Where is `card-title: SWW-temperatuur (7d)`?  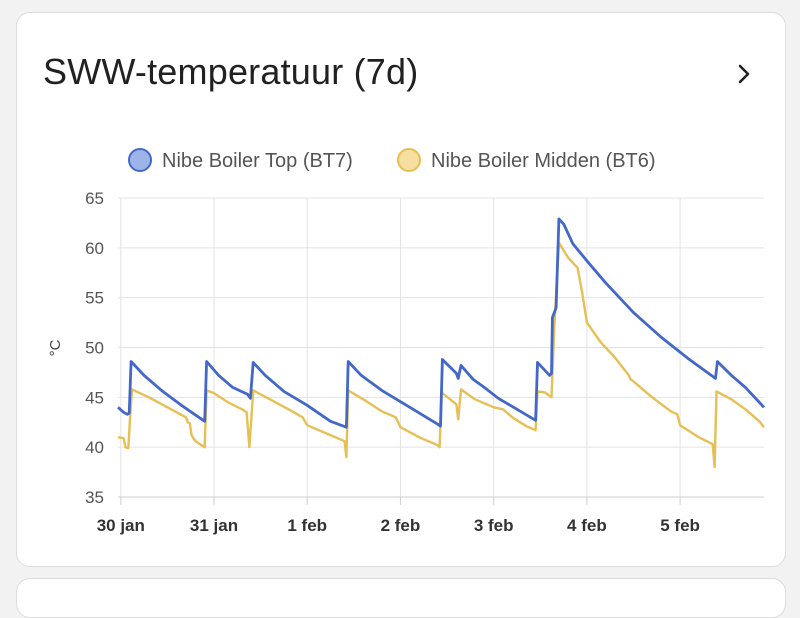 card-title: SWW-temperatuur (7d) is located at coordinates (231, 71).